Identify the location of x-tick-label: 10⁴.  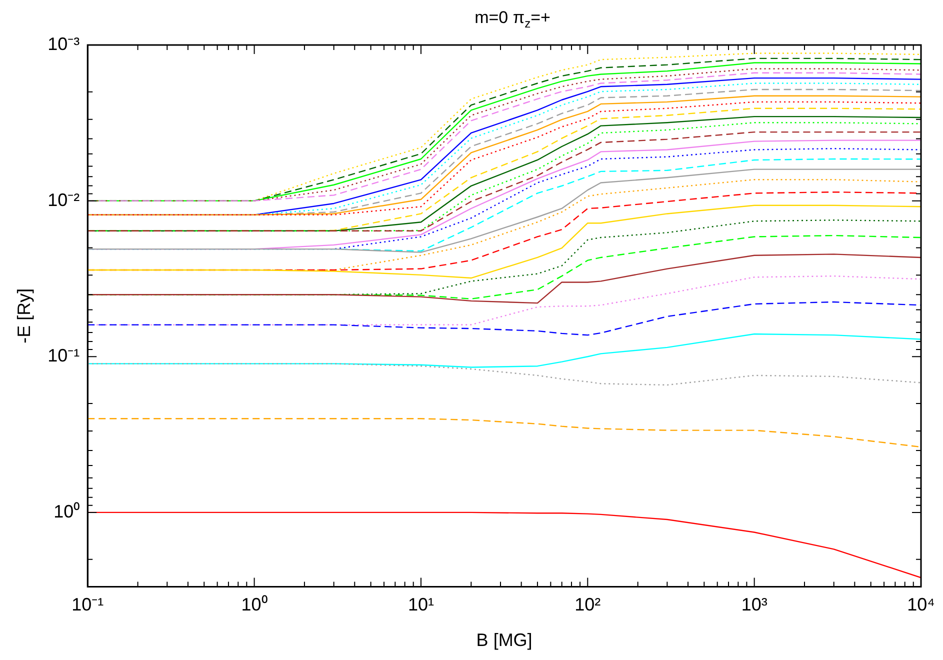
(921, 604).